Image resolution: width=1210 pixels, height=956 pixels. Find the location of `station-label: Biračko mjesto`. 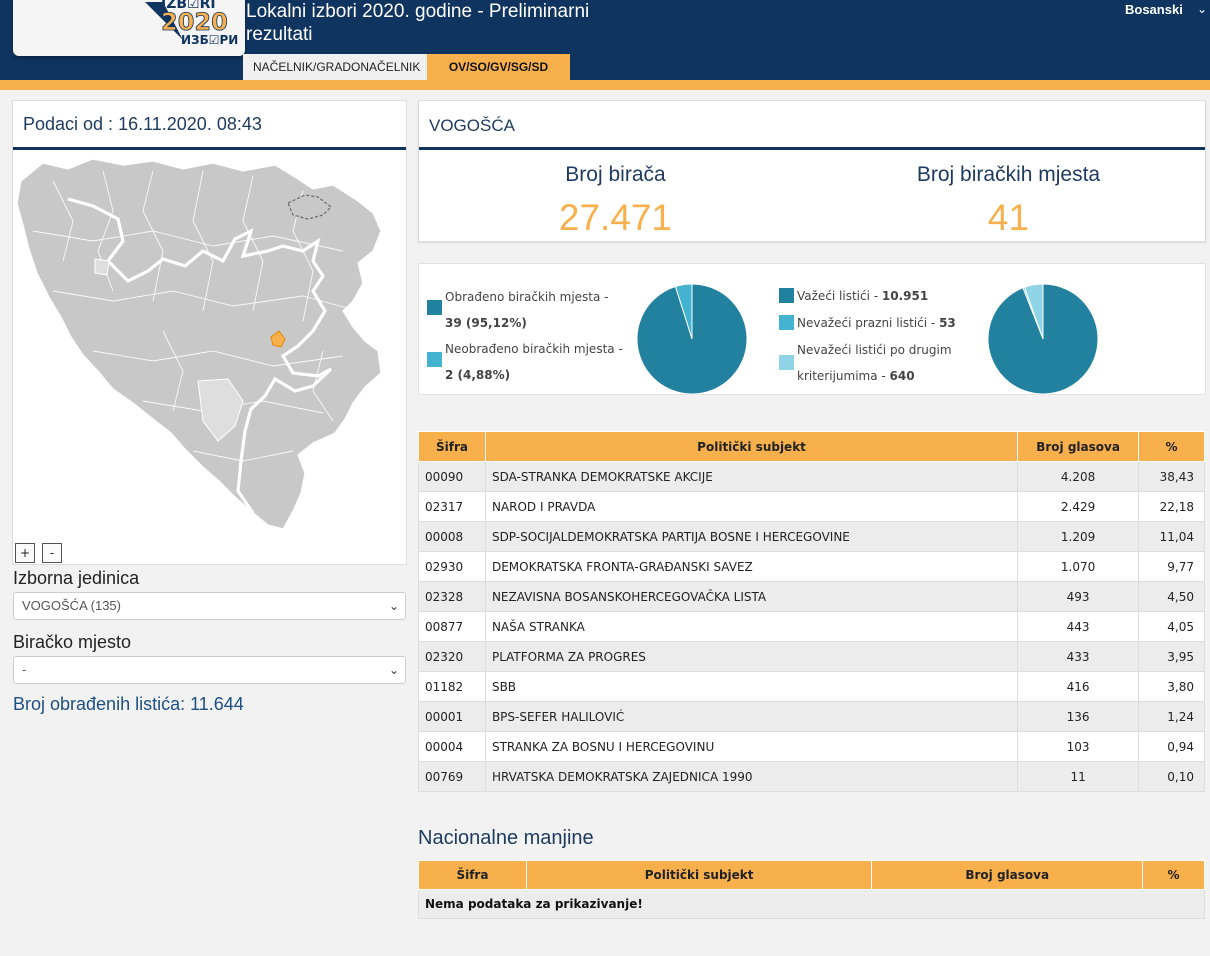

station-label: Biračko mjesto is located at coordinates (72, 642).